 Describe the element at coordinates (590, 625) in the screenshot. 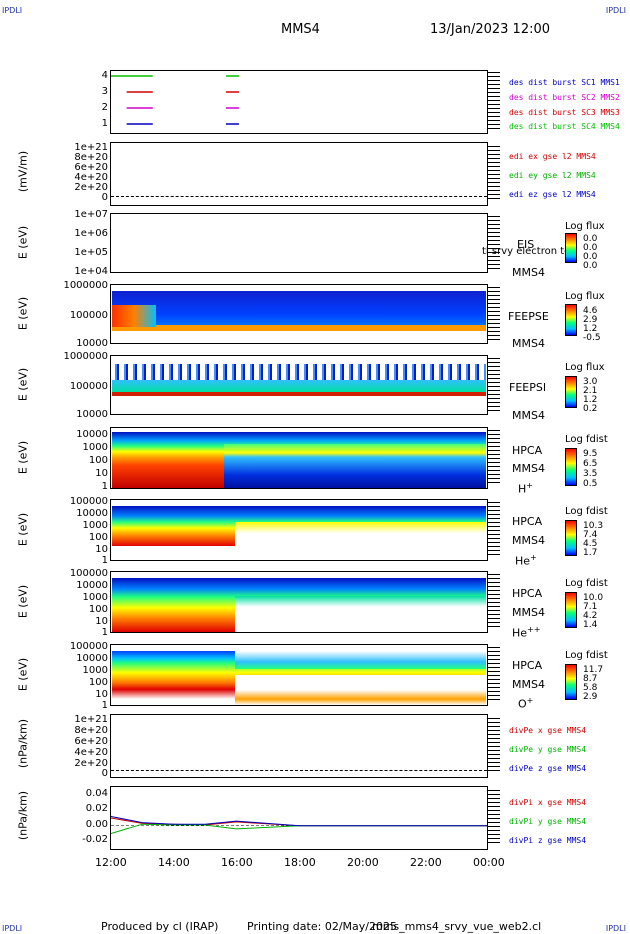

I see `hpca-he2-cbar-tick: 1.4` at that location.